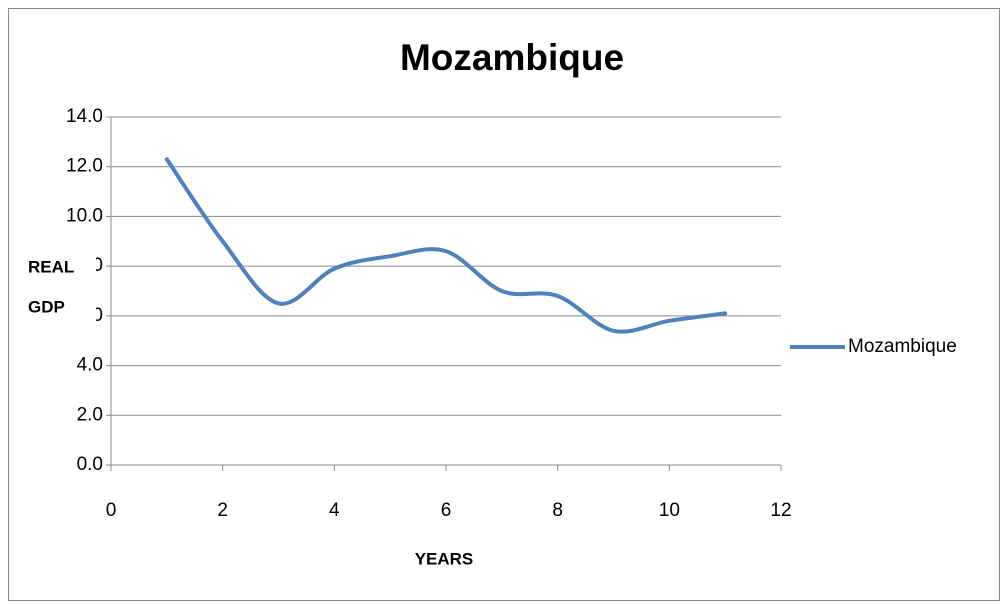 The image size is (1005, 602). What do you see at coordinates (111, 510) in the screenshot?
I see `x-tick-label: 0` at bounding box center [111, 510].